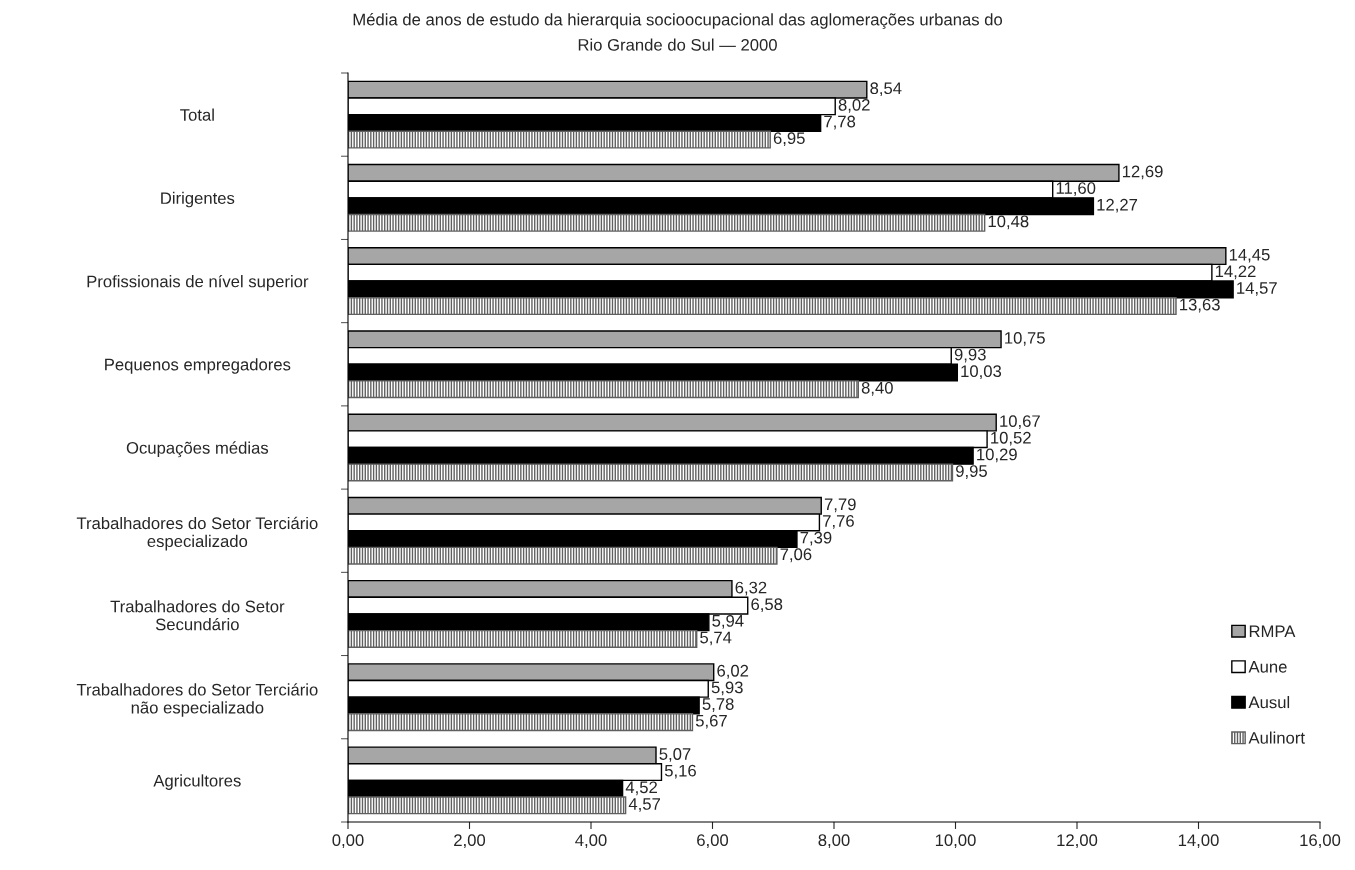 The width and height of the screenshot is (1355, 870). Describe the element at coordinates (348, 841) in the screenshot. I see `x-tick-label: 0,00` at that location.